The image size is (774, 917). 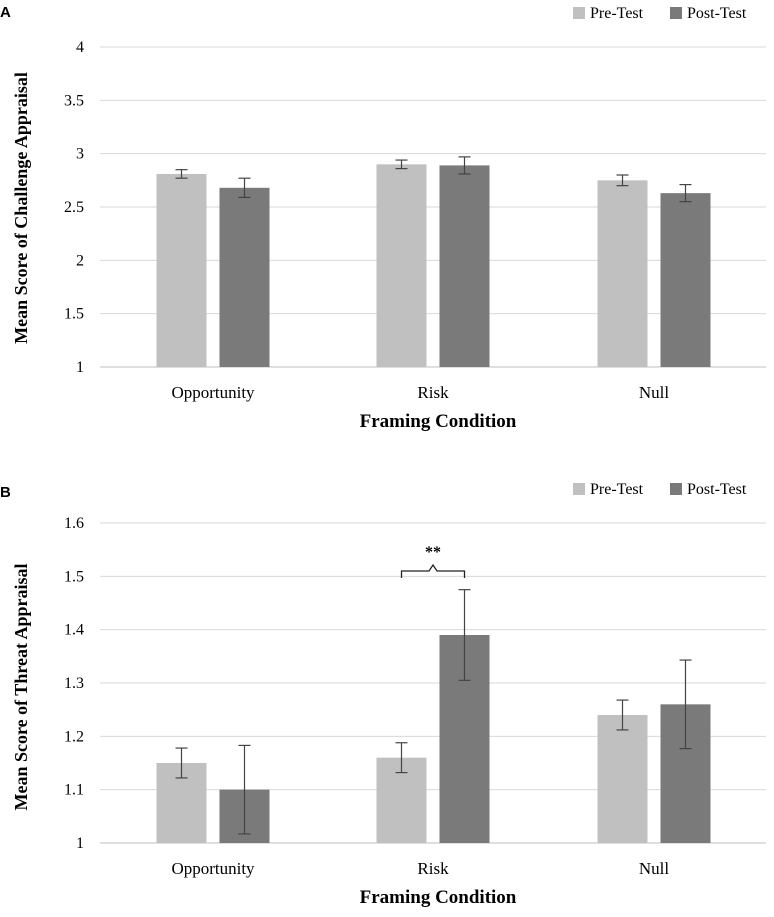 What do you see at coordinates (80, 154) in the screenshot?
I see `y-tick-label: 3` at bounding box center [80, 154].